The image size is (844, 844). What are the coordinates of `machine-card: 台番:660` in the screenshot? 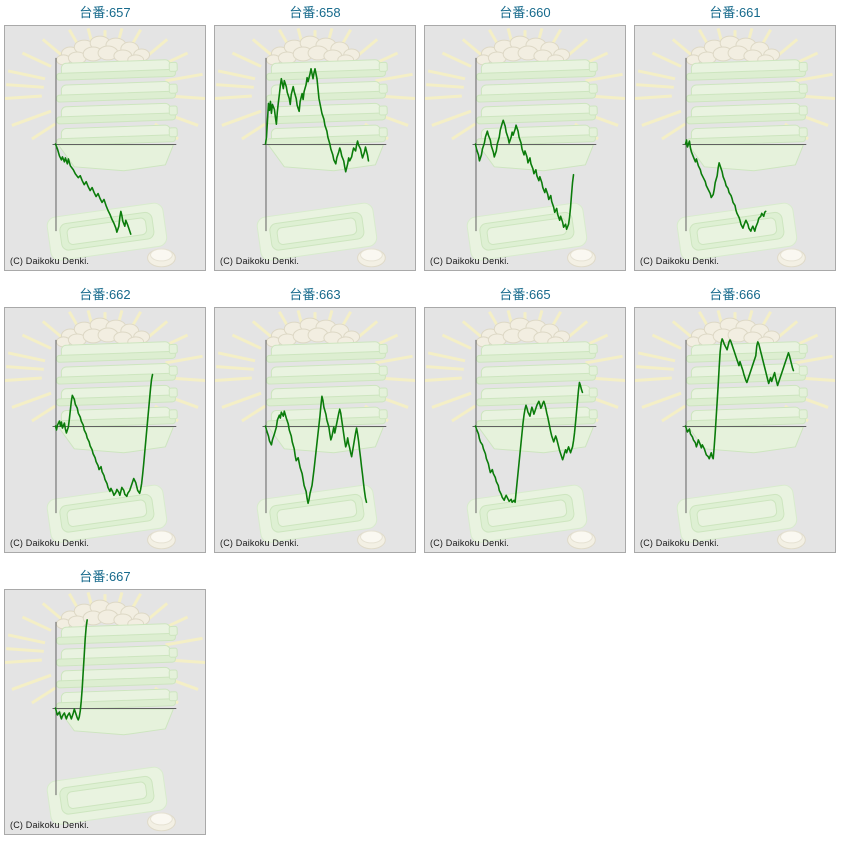 It's located at (525, 138).